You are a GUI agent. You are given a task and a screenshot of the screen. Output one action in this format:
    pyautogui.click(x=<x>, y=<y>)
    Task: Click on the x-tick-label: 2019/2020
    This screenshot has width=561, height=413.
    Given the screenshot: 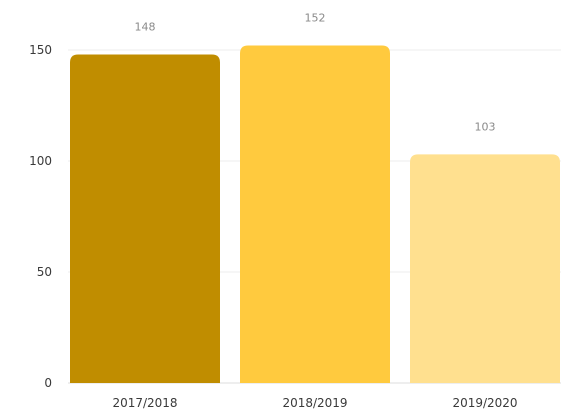 What is the action you would take?
    pyautogui.click(x=484, y=403)
    